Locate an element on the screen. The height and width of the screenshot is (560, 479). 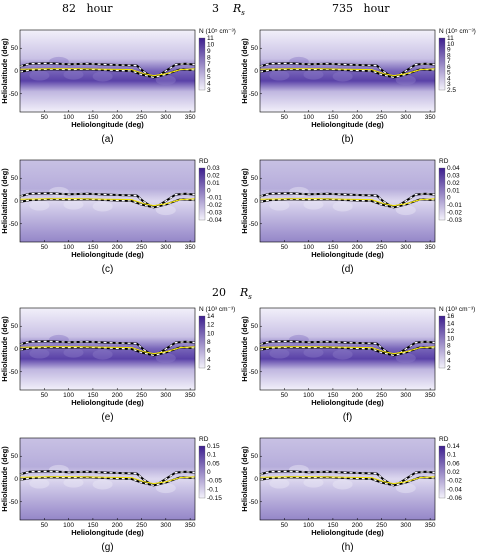
panel-caption: (h) is located at coordinates (347, 547).